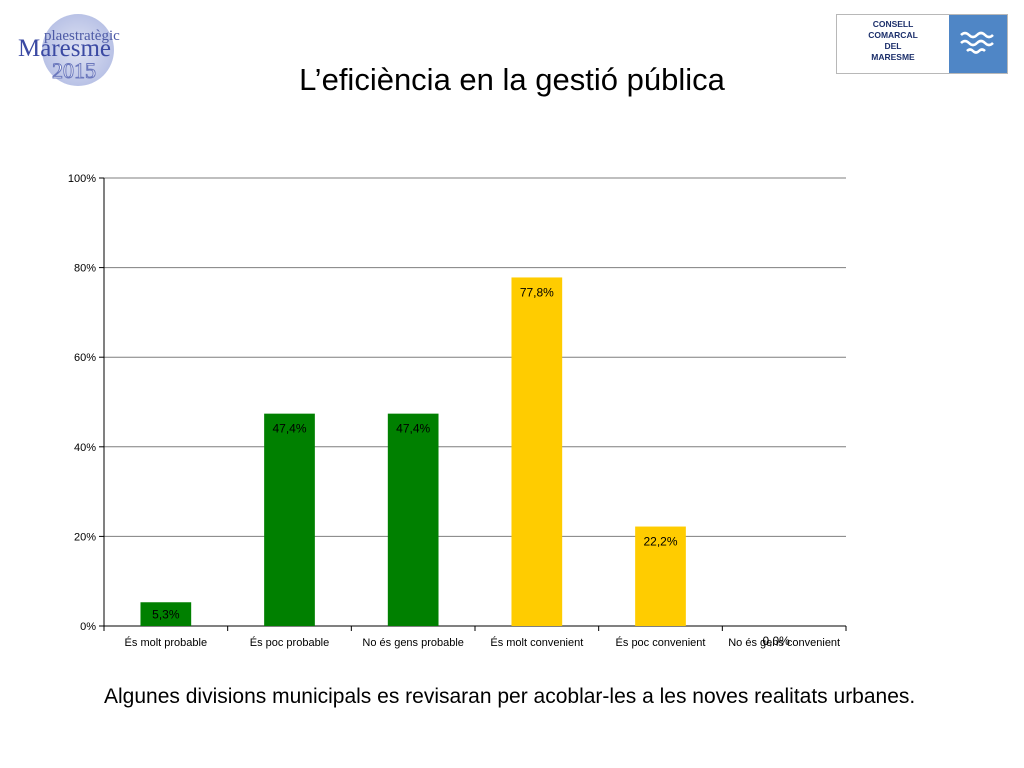 The image size is (1024, 768). I want to click on logo-mid-text: Maresme, so click(64, 48).